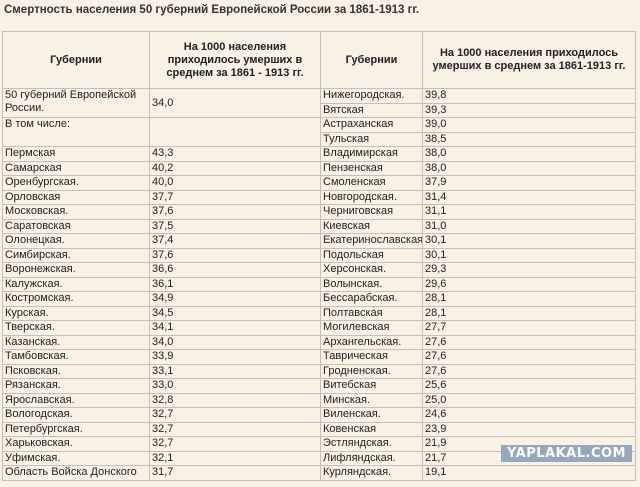  What do you see at coordinates (371, 371) in the screenshot?
I see `right-province-name: Гродненская.` at bounding box center [371, 371].